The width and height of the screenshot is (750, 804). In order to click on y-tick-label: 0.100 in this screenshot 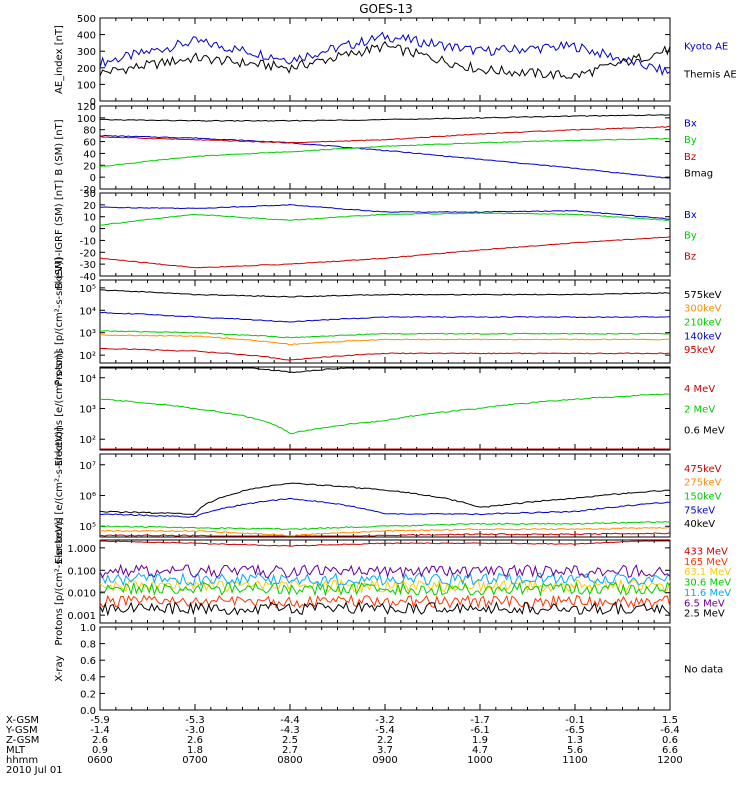, I will do `click(81, 571)`.